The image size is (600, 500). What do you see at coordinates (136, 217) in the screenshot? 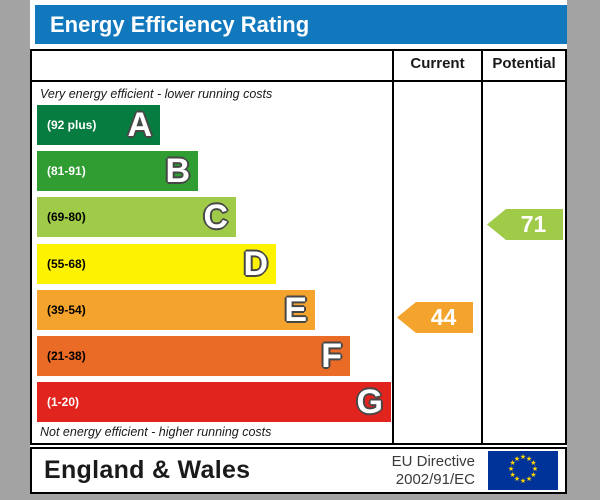
I see `rating-band-c: (69-80) C` at bounding box center [136, 217].